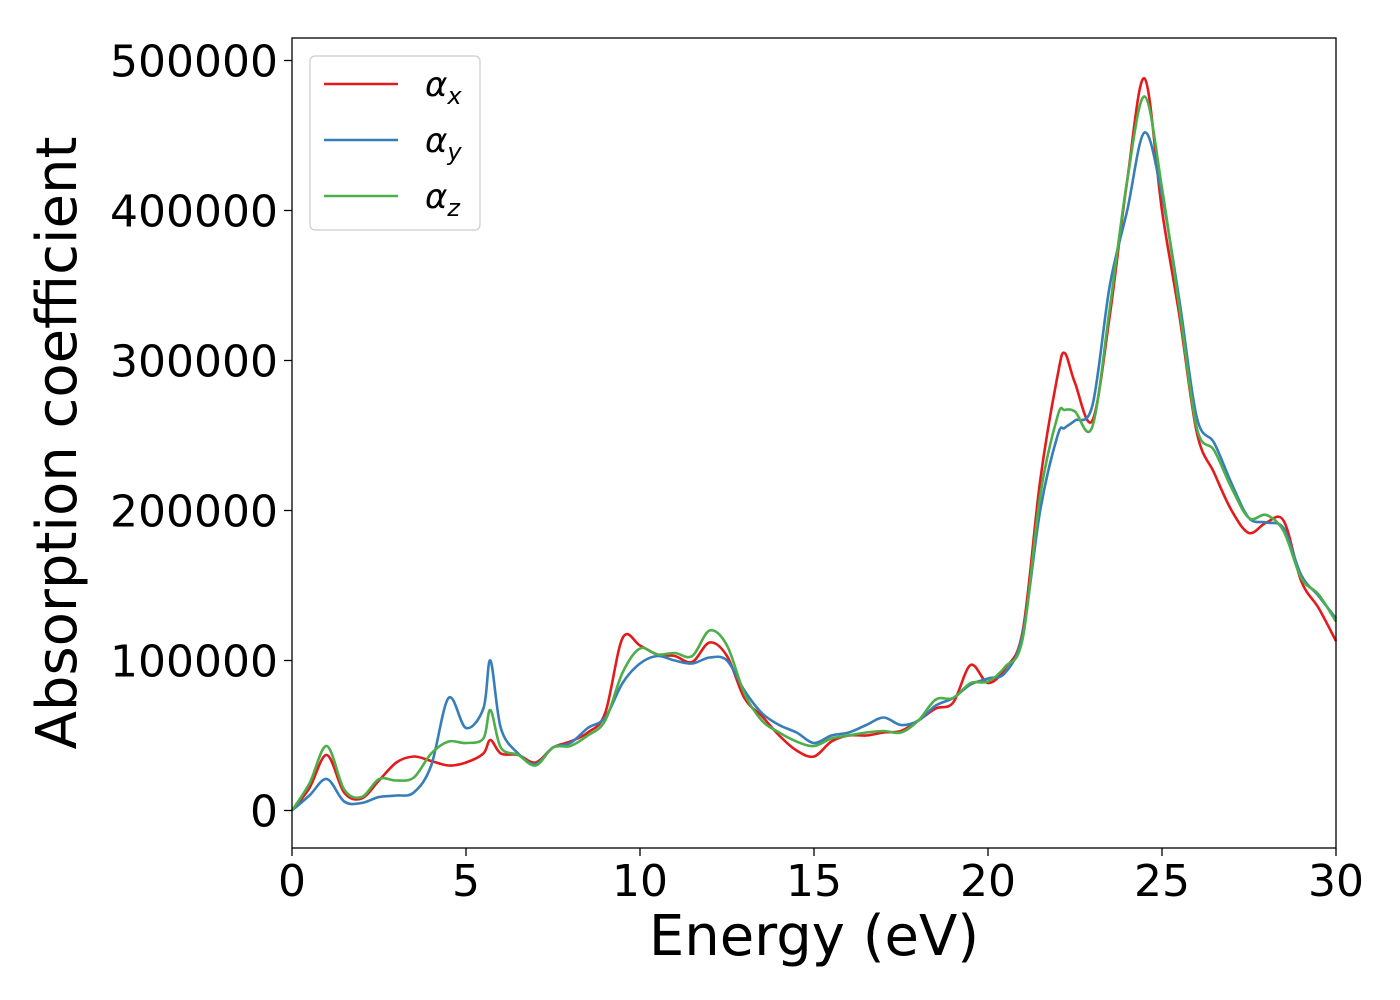  What do you see at coordinates (194, 512) in the screenshot?
I see `y-tick-label: 200000` at bounding box center [194, 512].